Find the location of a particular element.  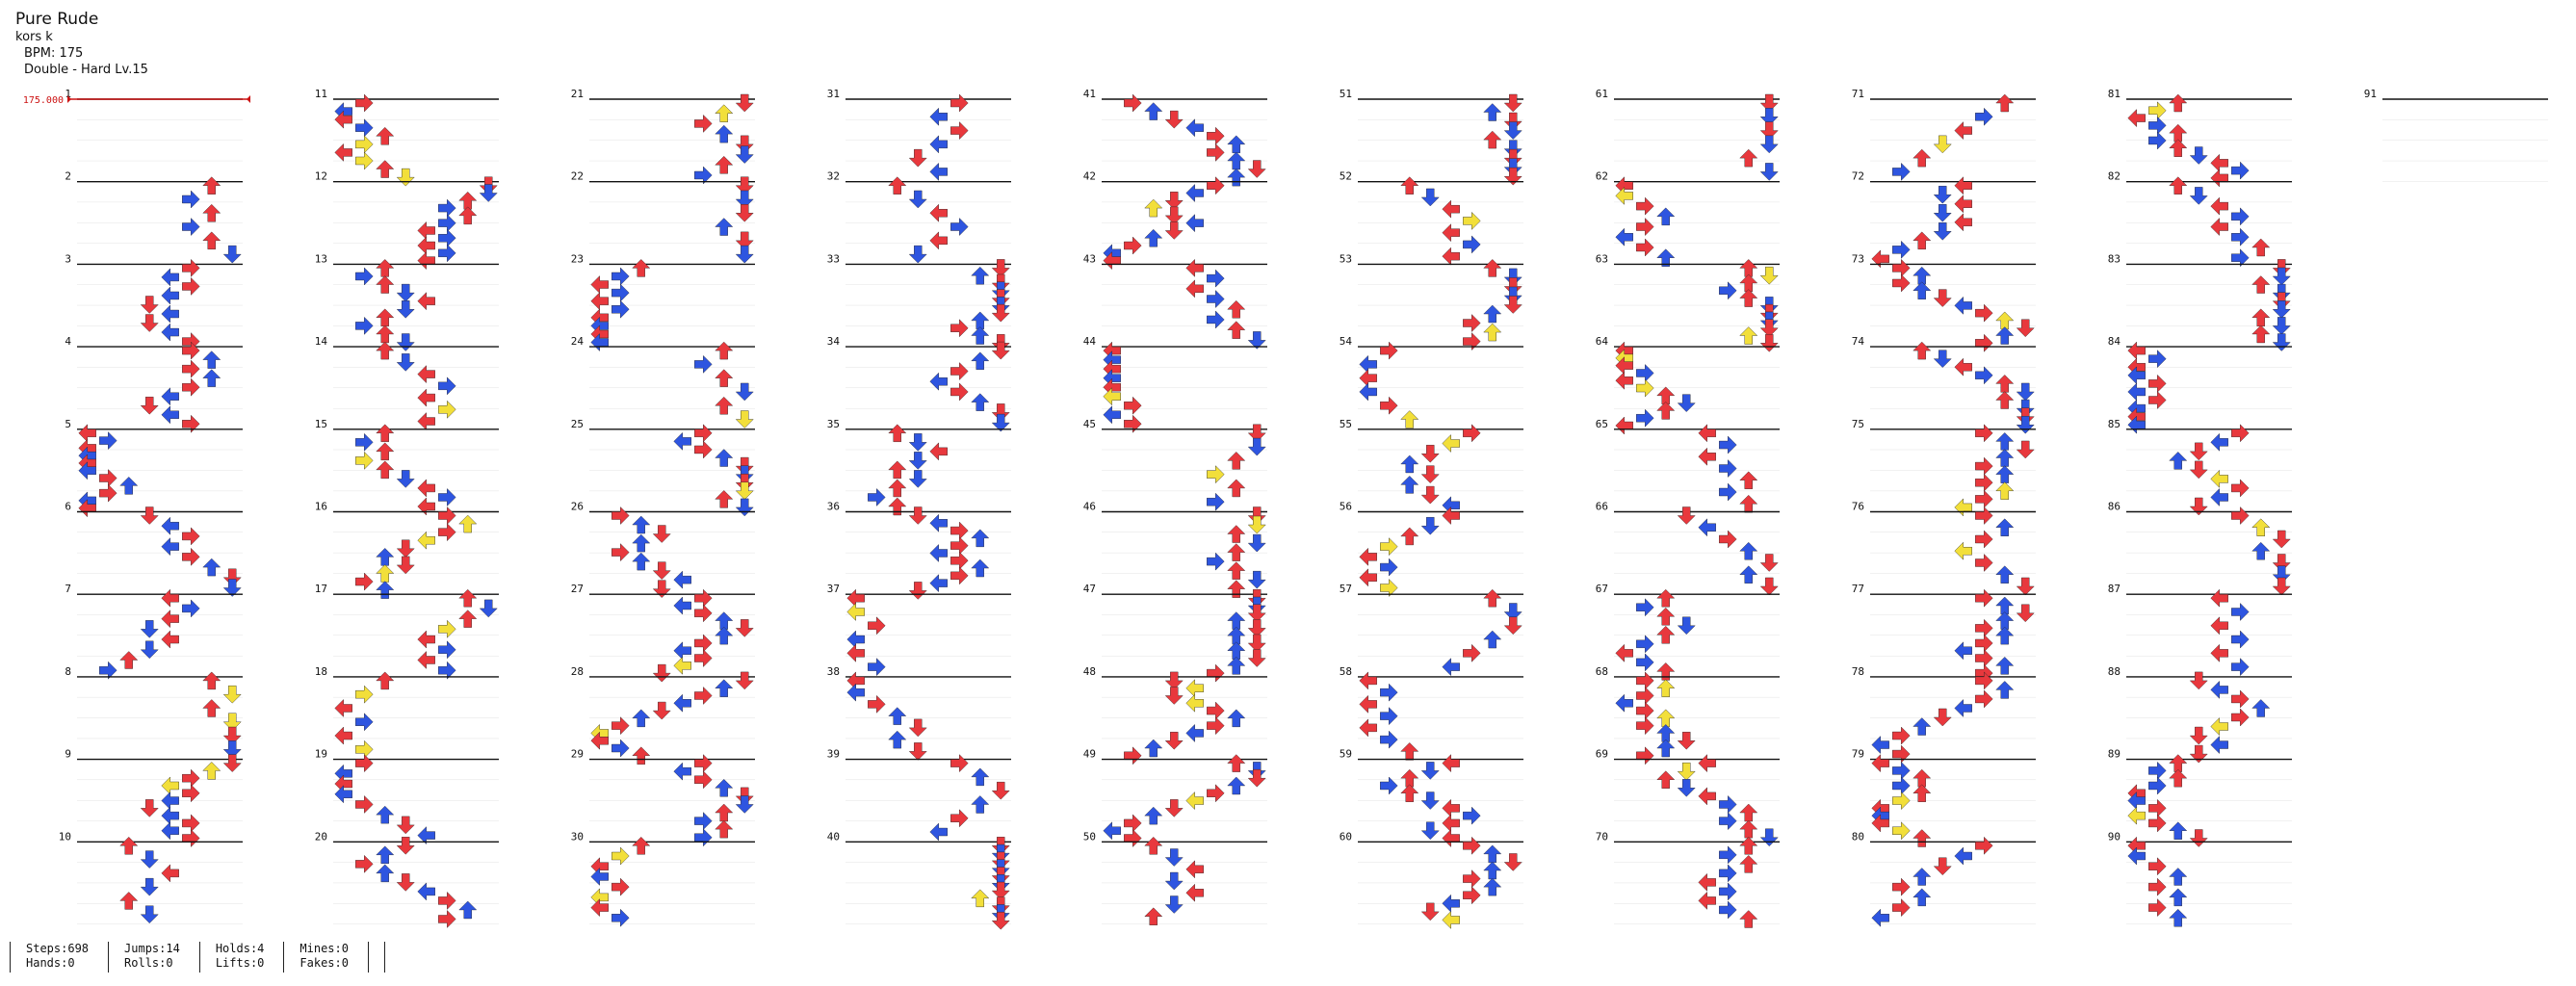

measure-number: 30 is located at coordinates (577, 836).